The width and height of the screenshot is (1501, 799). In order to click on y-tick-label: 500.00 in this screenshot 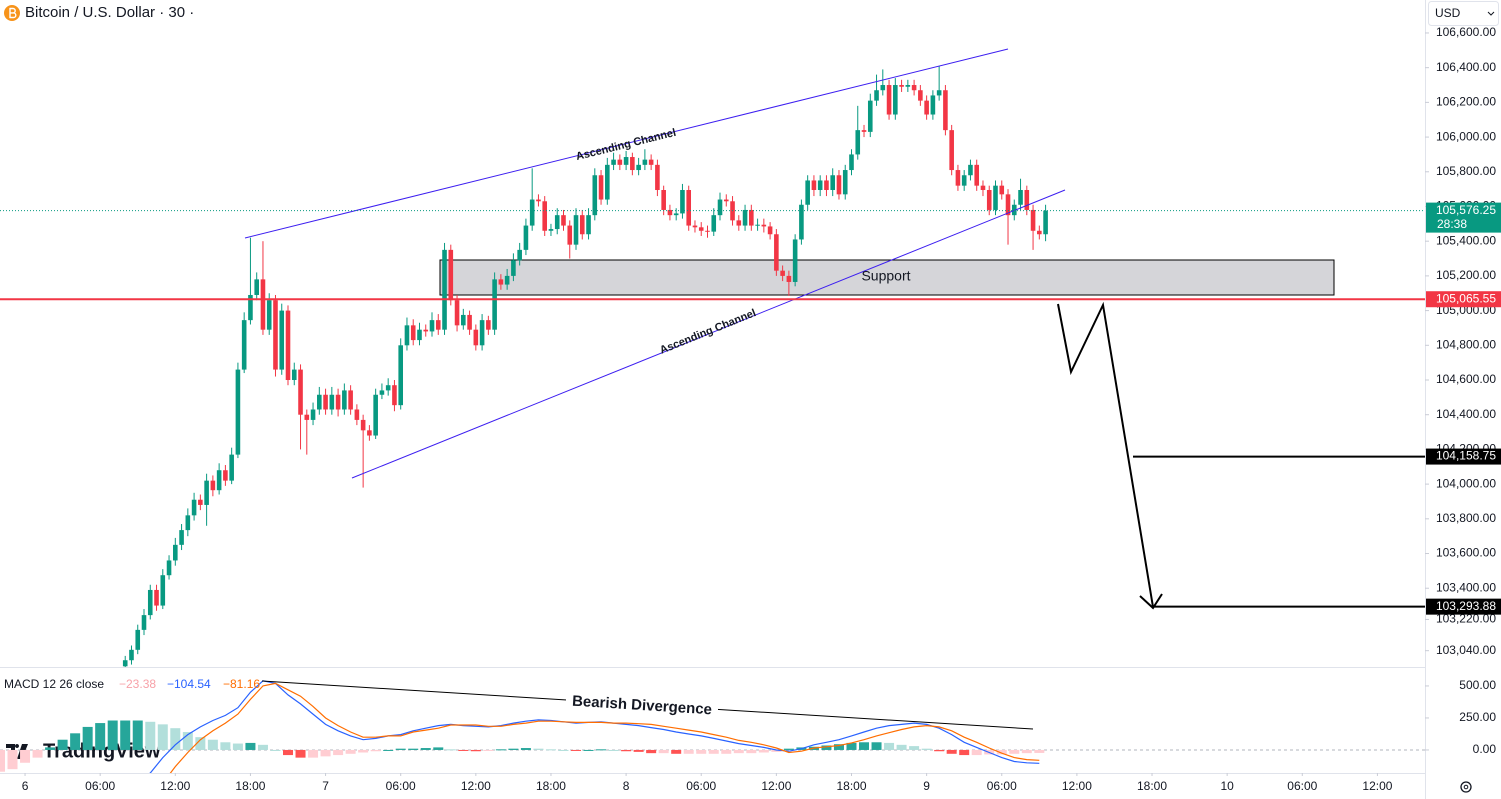, I will do `click(1477, 685)`.